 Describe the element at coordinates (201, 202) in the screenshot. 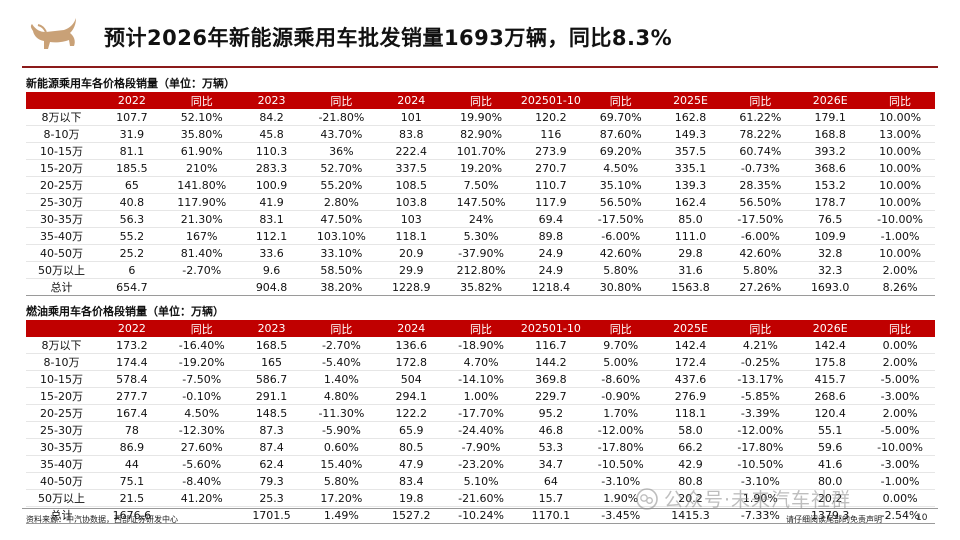

I see `table-cell: 117.90%` at that location.